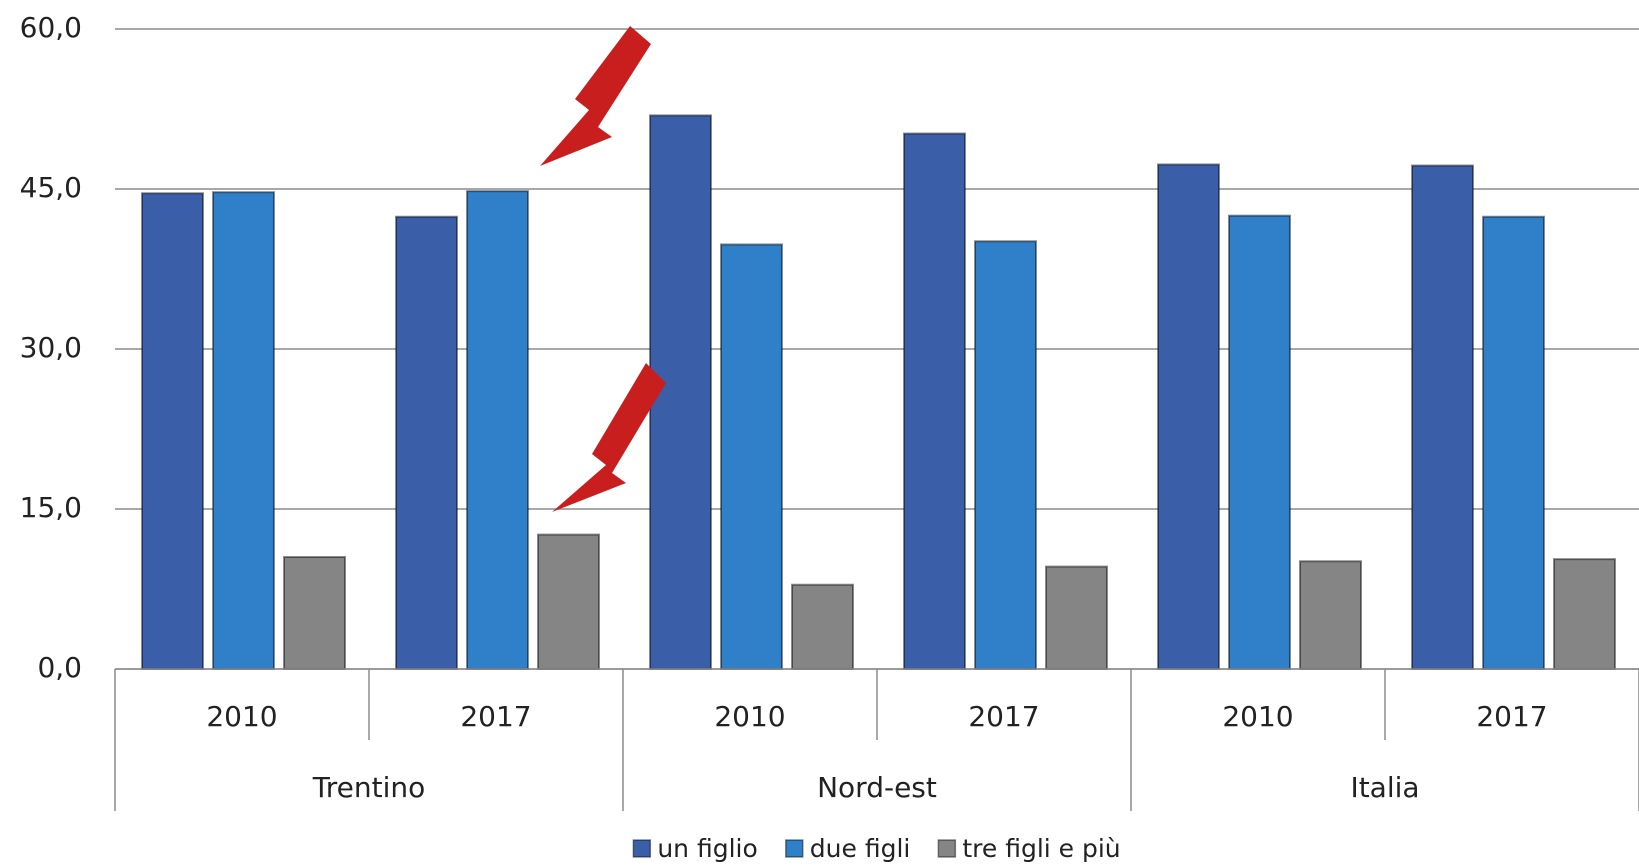  What do you see at coordinates (603, 269) in the screenshot?
I see `annotation-arrows` at bounding box center [603, 269].